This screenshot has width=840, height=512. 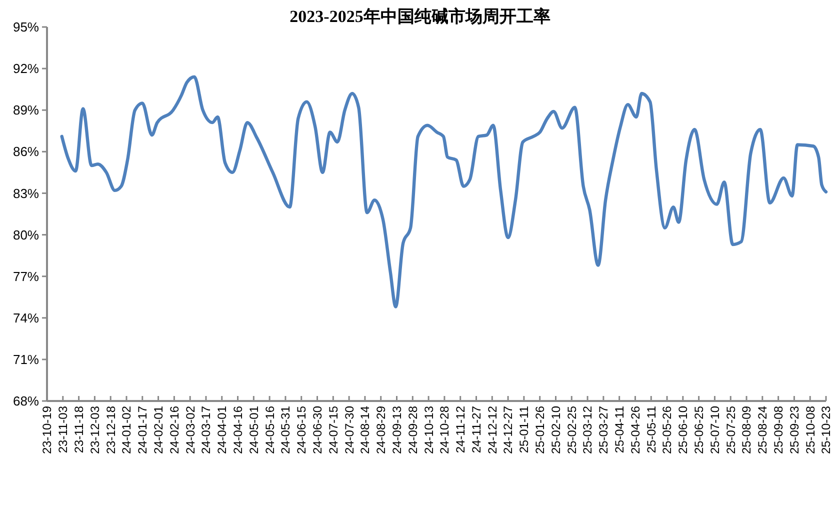 What do you see at coordinates (95, 430) in the screenshot?
I see `x-tick-label: 23-12-03` at bounding box center [95, 430].